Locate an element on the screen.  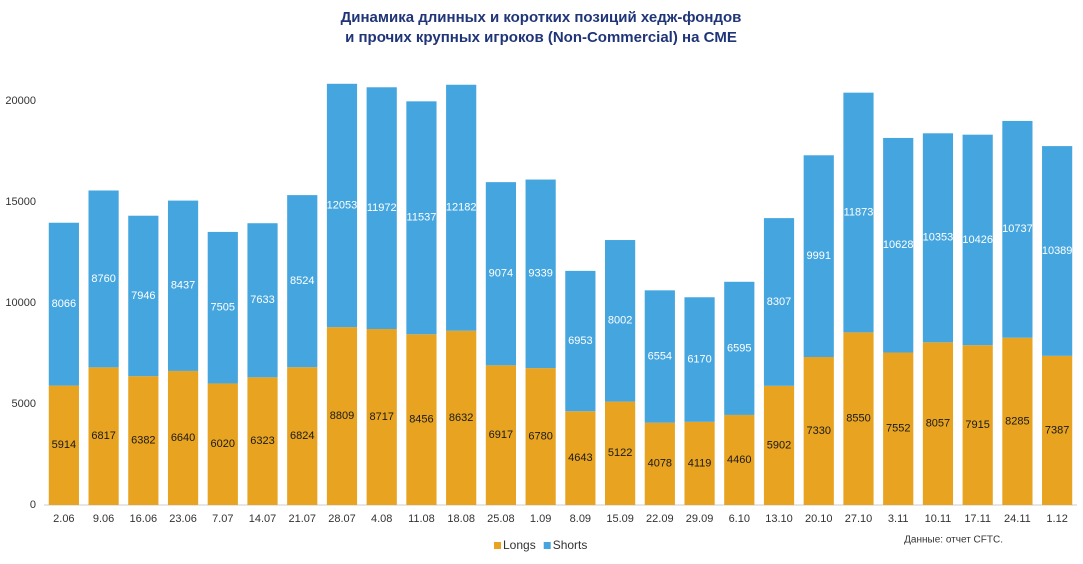
data-label: 7633 is located at coordinates (262, 300).